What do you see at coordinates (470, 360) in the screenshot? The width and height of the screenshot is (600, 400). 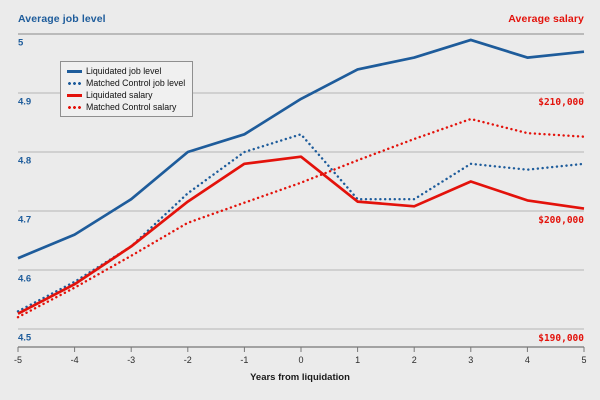 I see `x-axis-tick-label: 3` at bounding box center [470, 360].